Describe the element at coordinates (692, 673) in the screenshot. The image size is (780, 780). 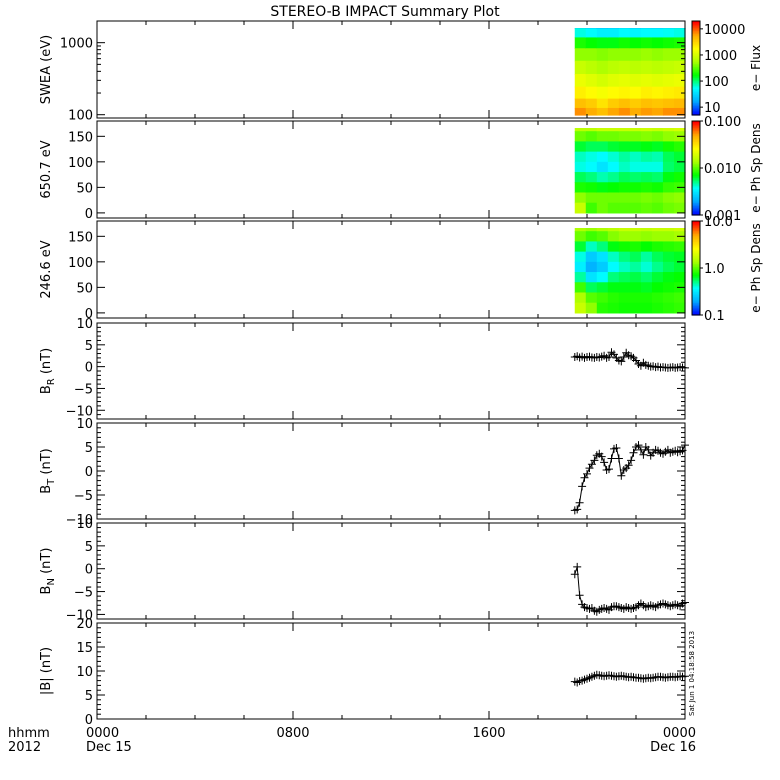
I see `plot-timestamp: Sat Jun 1 04:18:58 2013` at that location.